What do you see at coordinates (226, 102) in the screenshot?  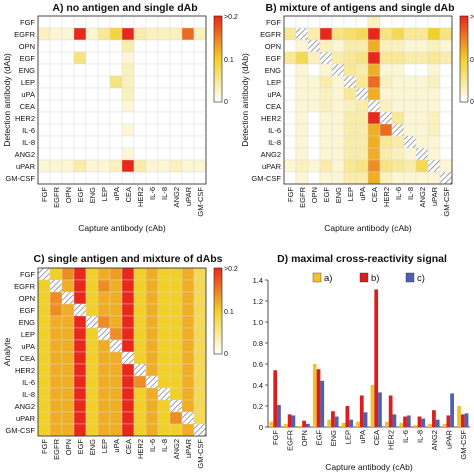 I see `colorbar-tick-label: 0` at bounding box center [226, 102].